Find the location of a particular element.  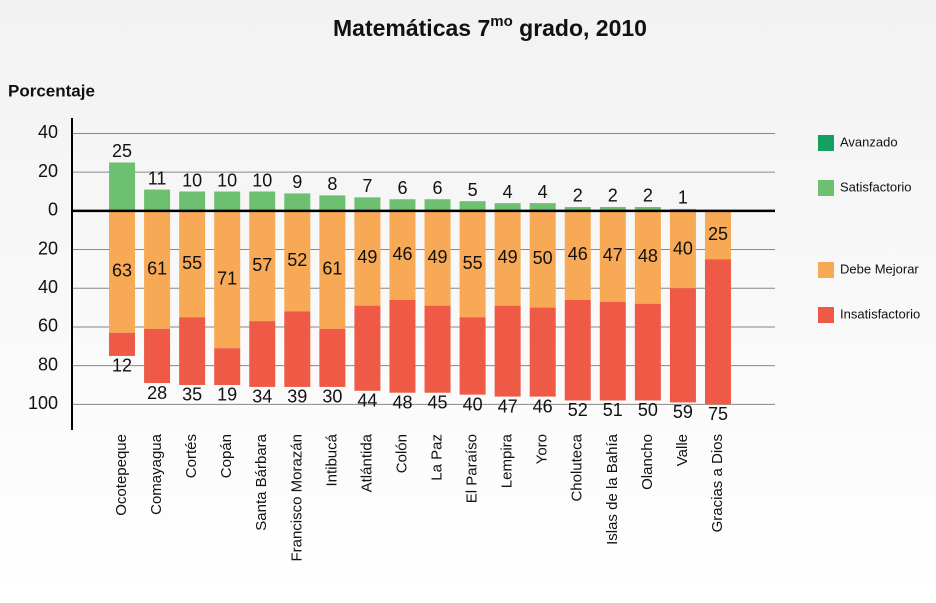

value-label: 59 is located at coordinates (683, 412).